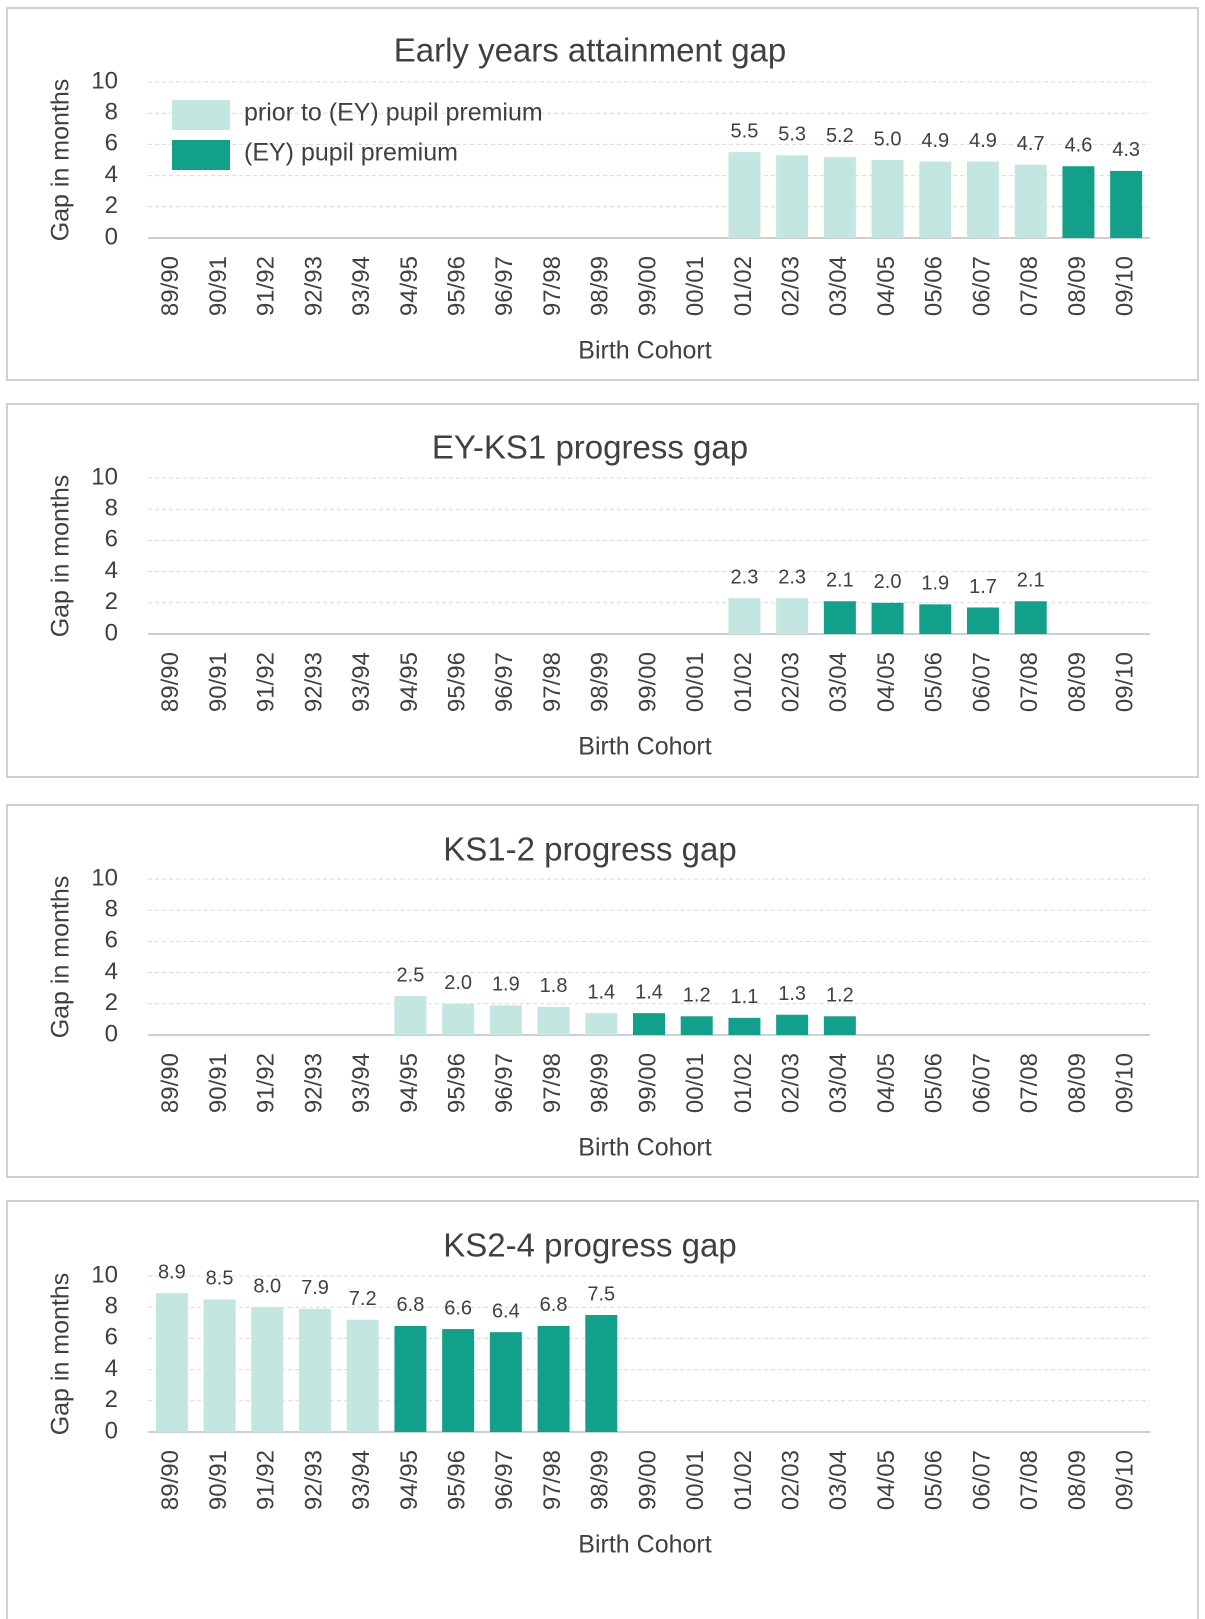 The image size is (1205, 1619). I want to click on data-label: 7.9, so click(315, 1288).